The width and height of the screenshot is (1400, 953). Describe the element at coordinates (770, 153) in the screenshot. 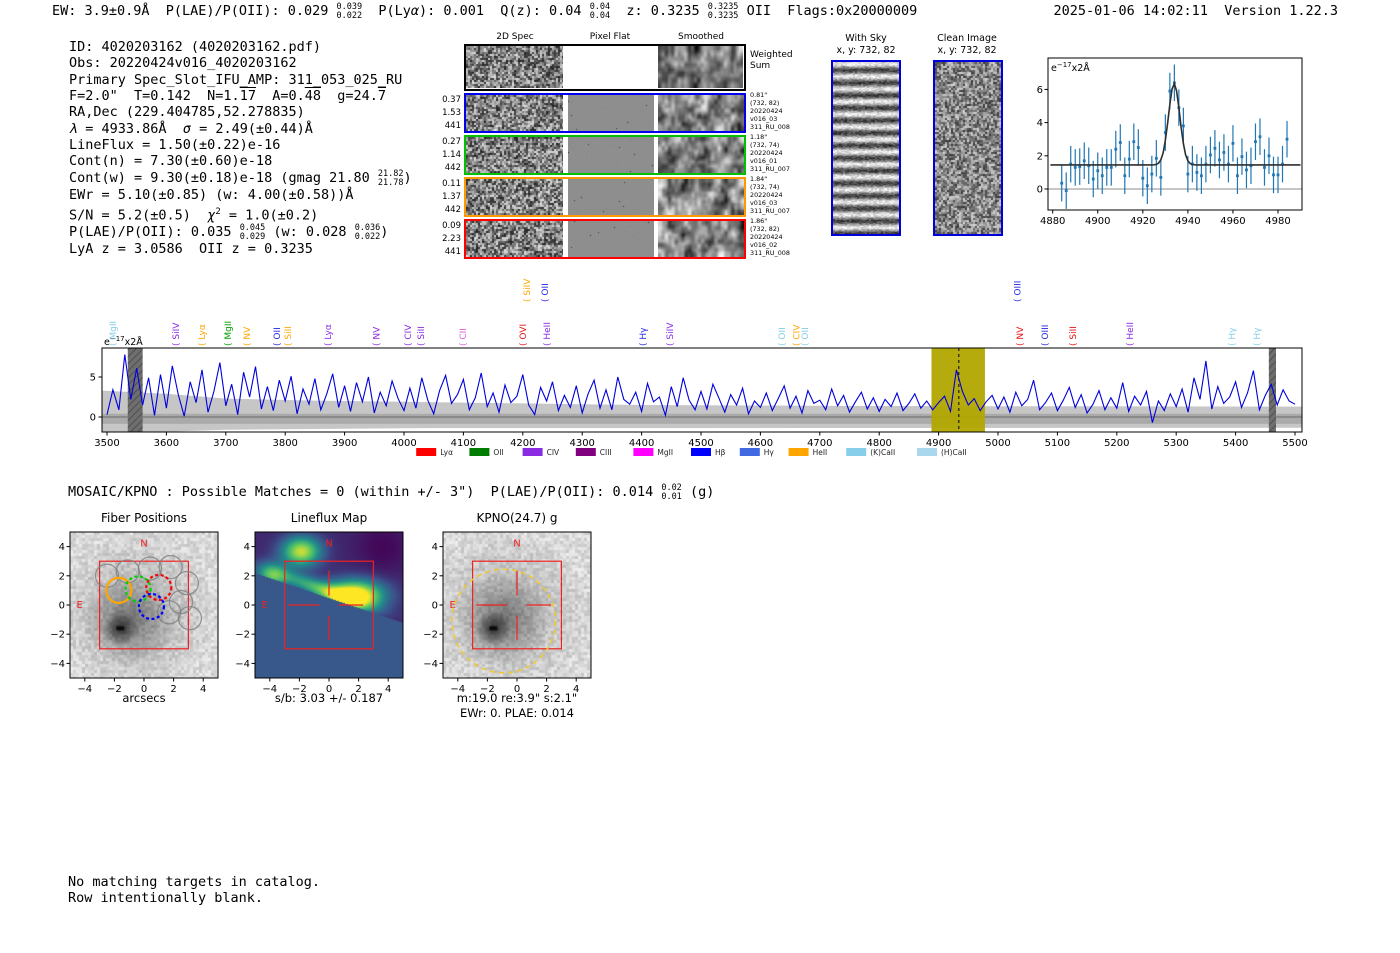

I see `fiber-row-details: 1.18" (732, 74) 20220424 v016_01 311_RU_007` at that location.